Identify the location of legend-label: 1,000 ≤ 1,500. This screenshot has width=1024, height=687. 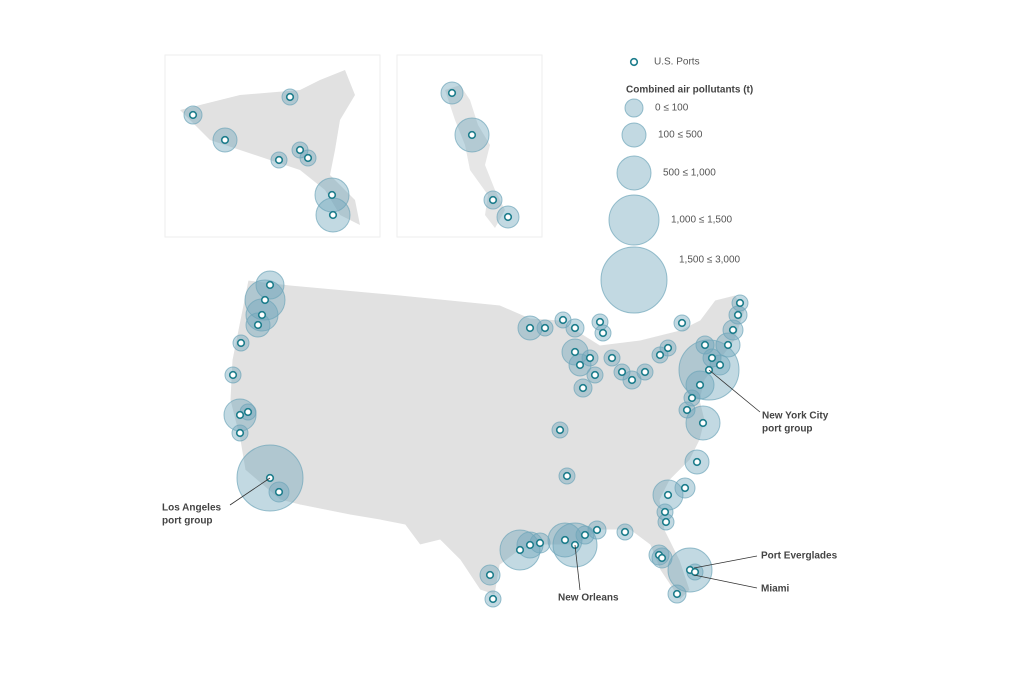
(702, 220).